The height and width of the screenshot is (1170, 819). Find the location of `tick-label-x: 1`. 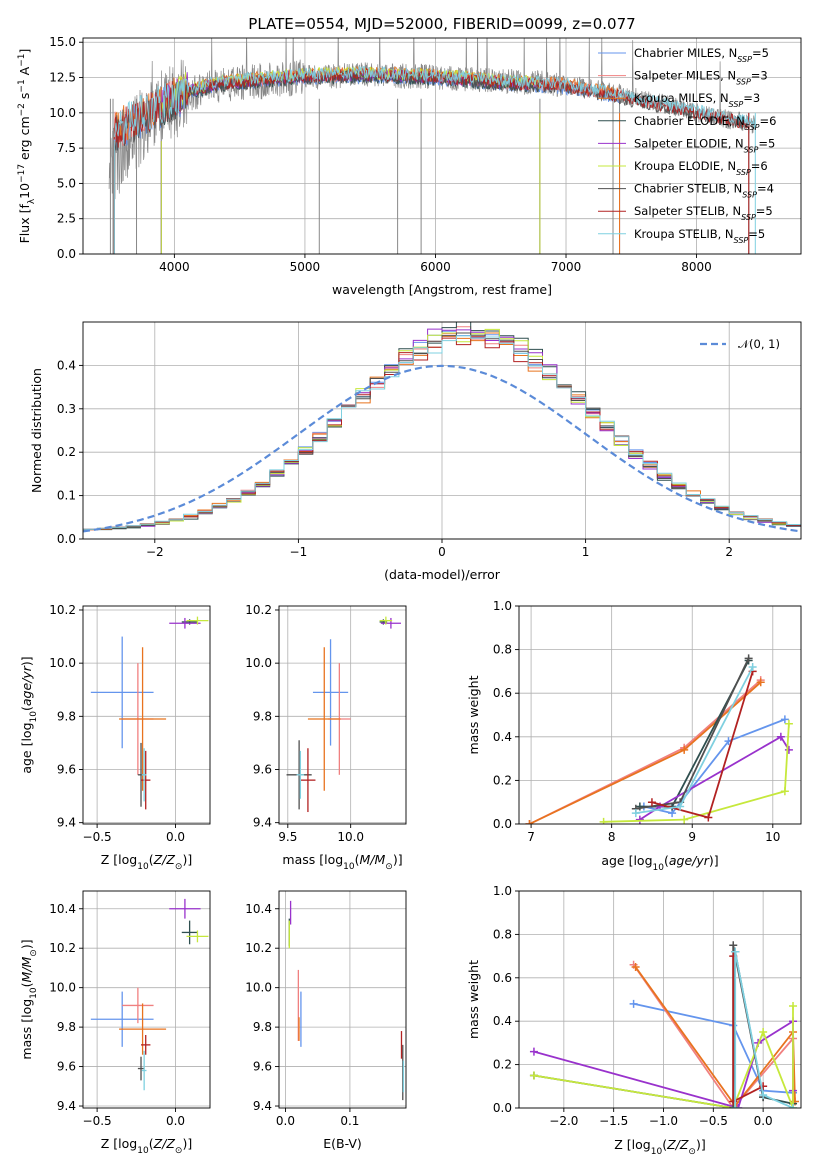

tick-label-x: 1 is located at coordinates (586, 552).